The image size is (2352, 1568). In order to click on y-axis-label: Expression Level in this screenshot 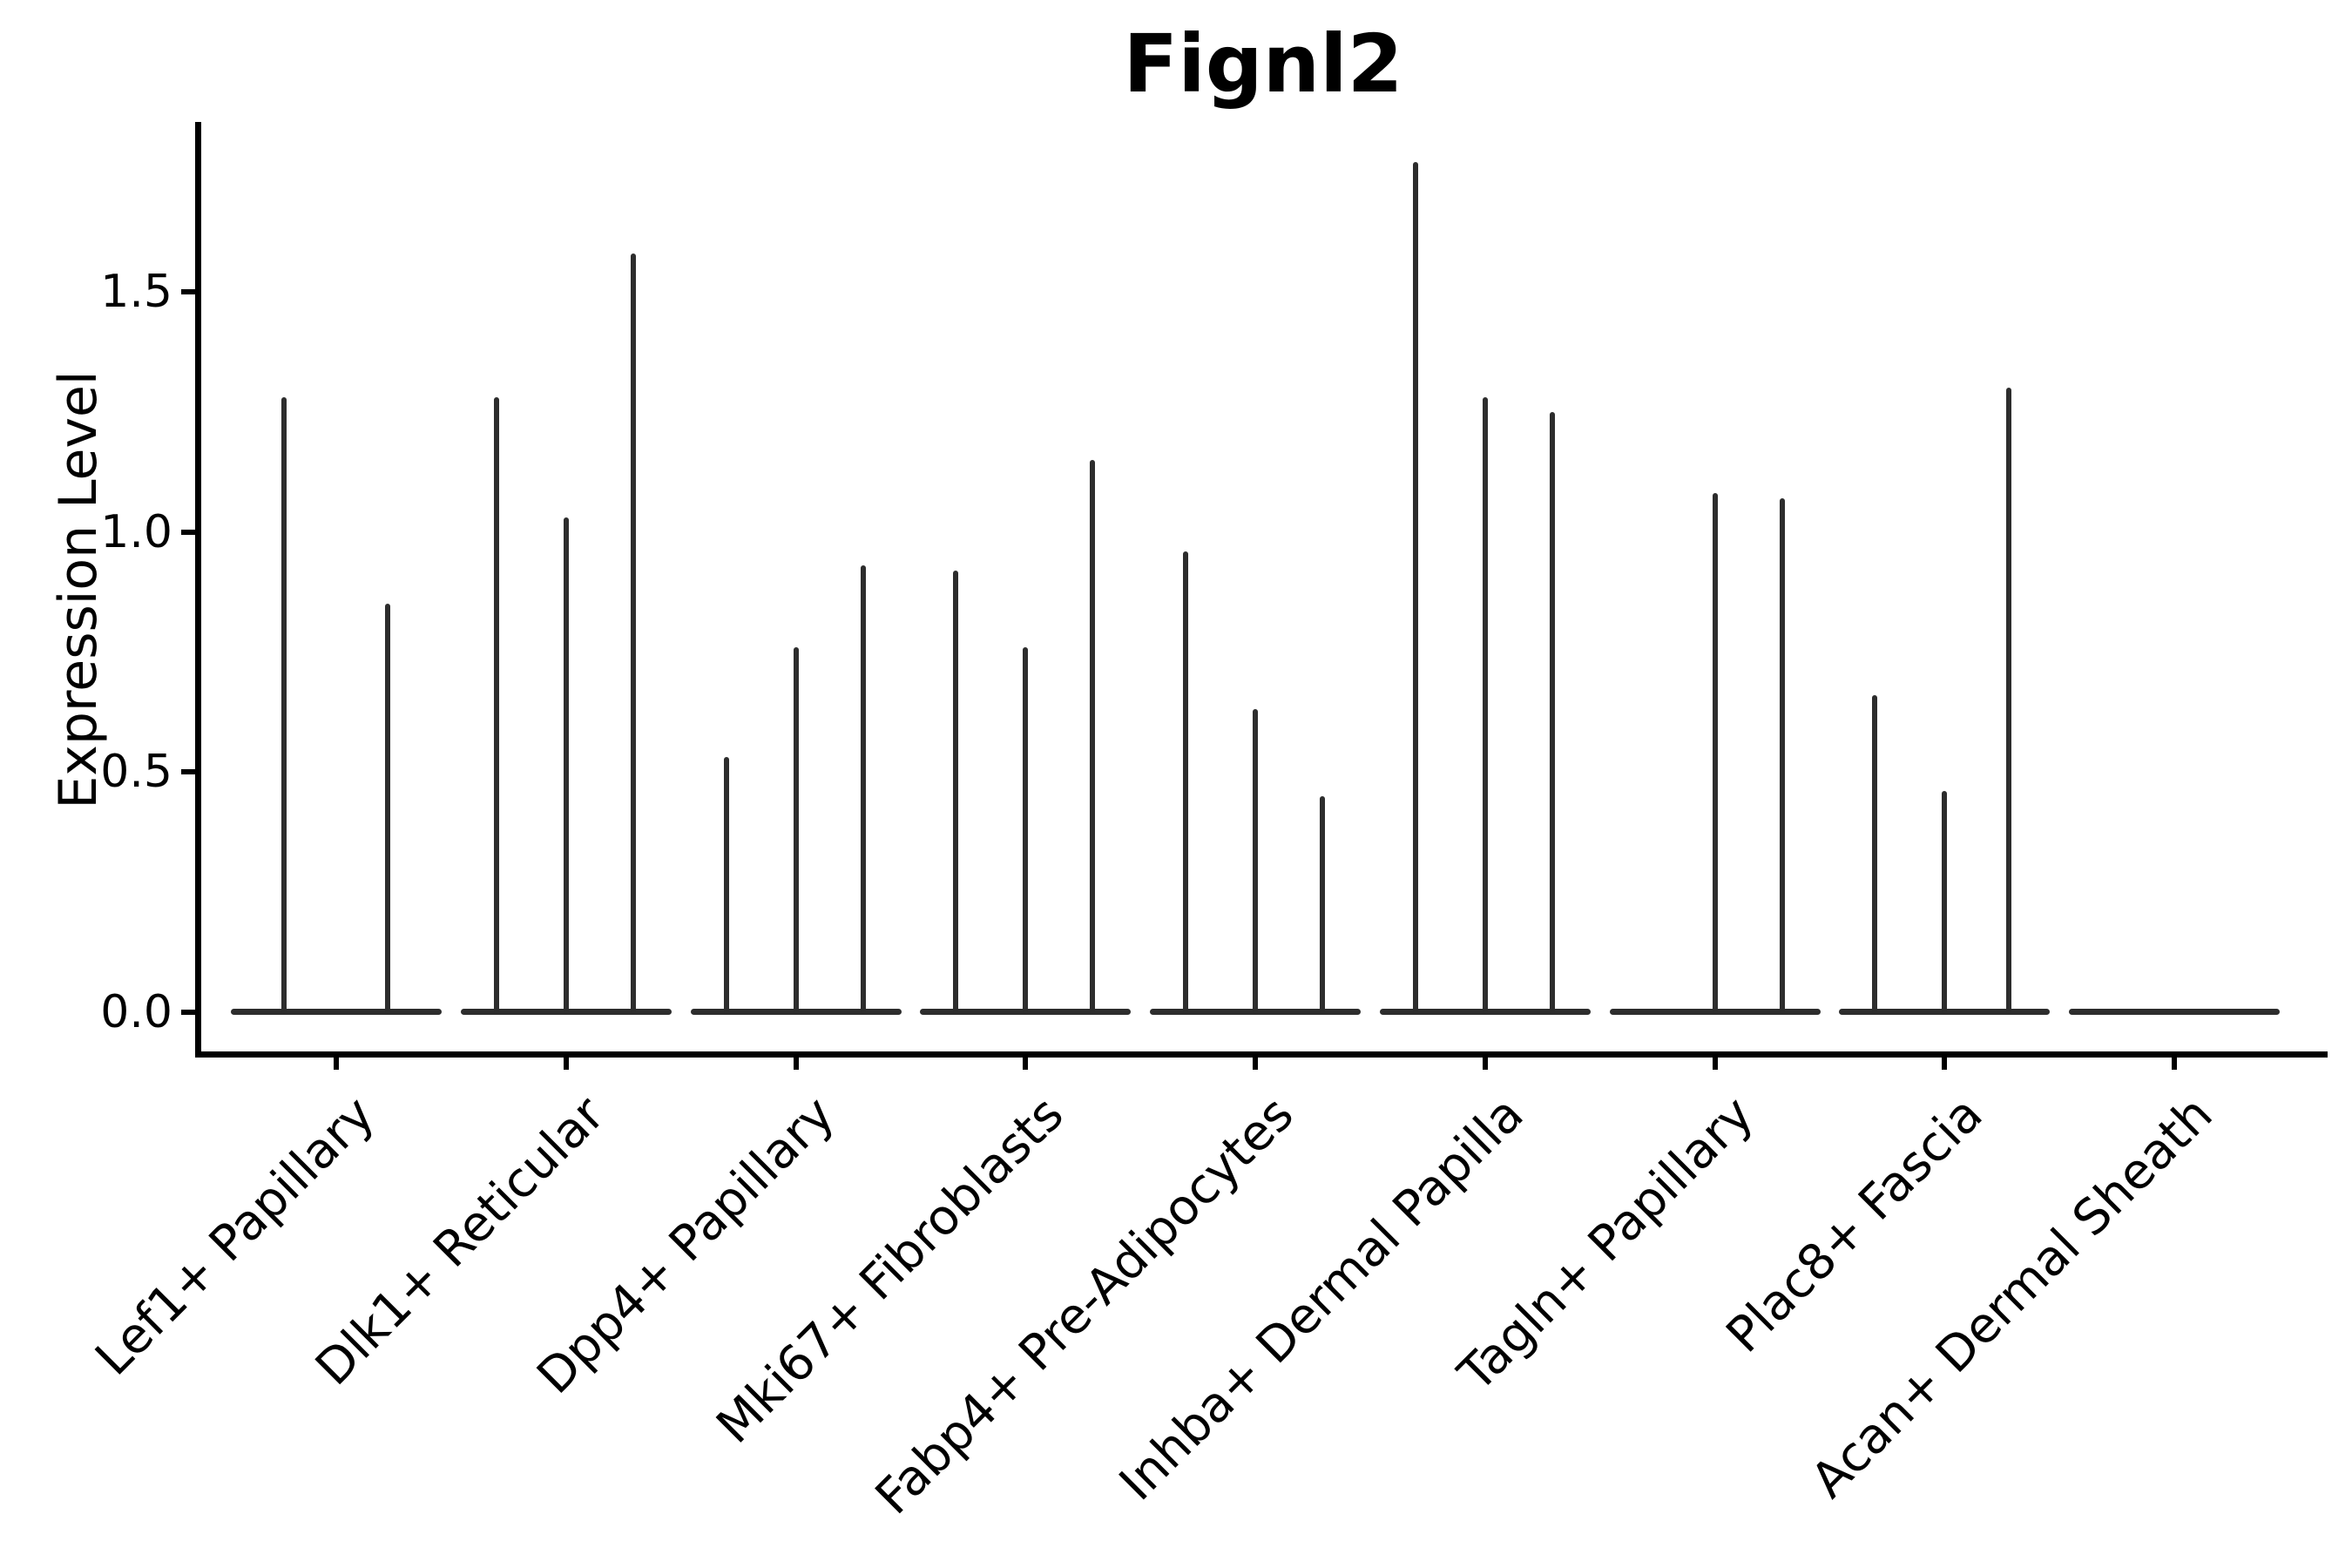, I will do `click(78, 589)`.